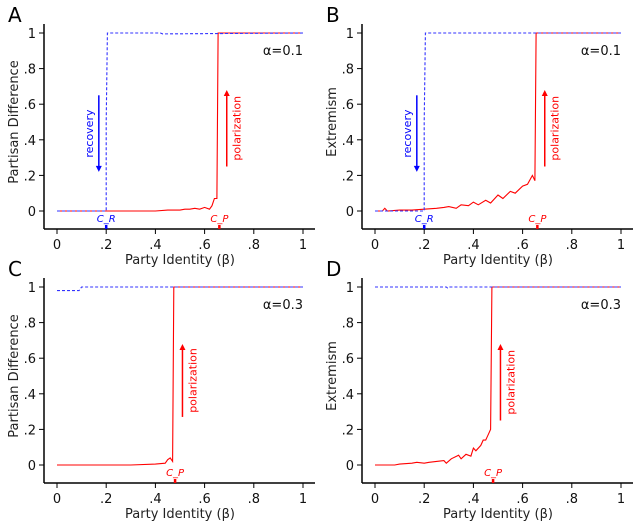 The height and width of the screenshot is (526, 640). Describe the element at coordinates (15, 269) in the screenshot. I see `panel-label: C` at that location.